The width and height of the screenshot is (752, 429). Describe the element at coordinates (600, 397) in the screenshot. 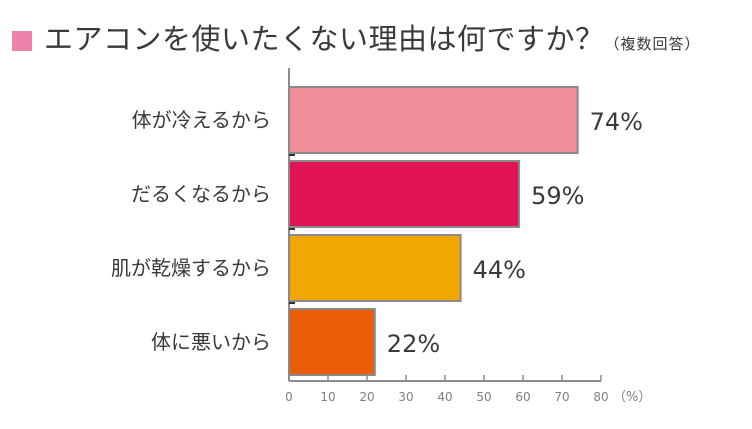

I see `x-tick-label: 80` at that location.